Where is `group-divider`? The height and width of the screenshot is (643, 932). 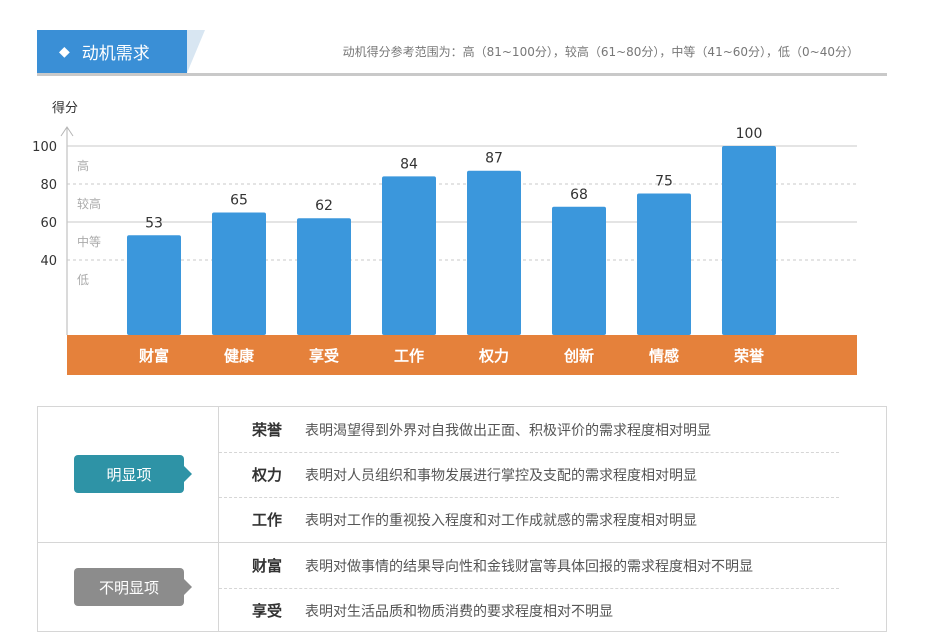
group-divider is located at coordinates (462, 542).